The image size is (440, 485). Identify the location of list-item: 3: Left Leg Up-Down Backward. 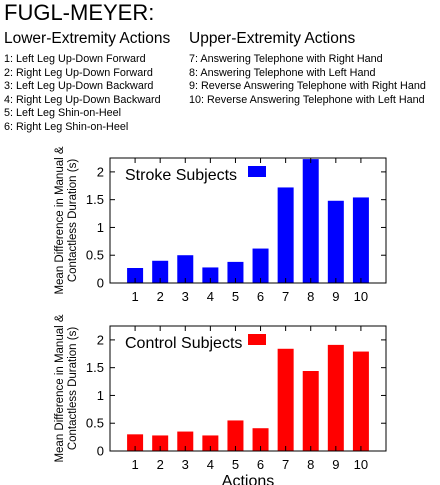
(79, 86).